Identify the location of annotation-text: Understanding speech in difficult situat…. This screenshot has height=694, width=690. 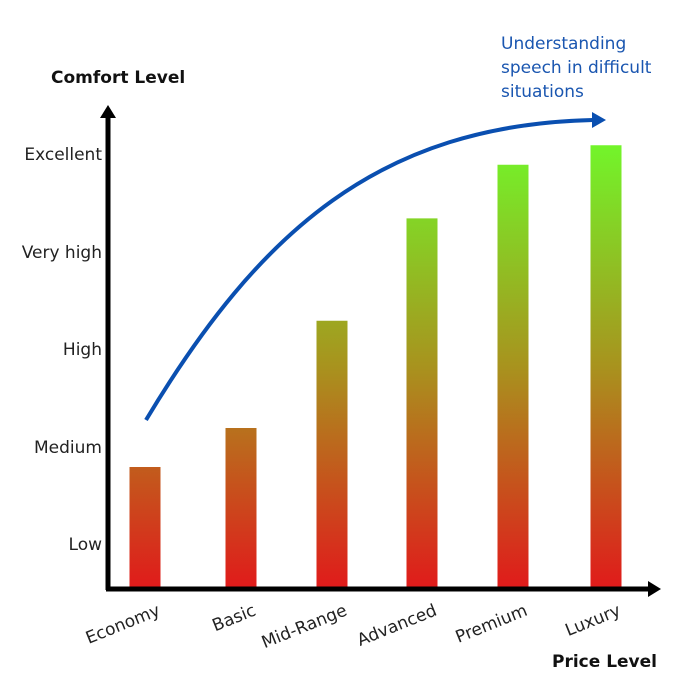
(593, 68).